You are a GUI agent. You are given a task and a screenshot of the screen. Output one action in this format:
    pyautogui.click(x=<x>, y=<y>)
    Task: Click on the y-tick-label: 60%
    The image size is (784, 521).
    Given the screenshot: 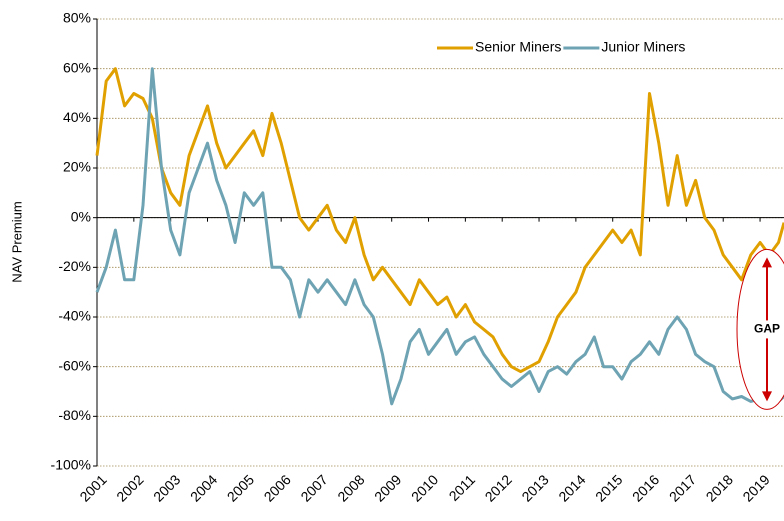 What is the action you would take?
    pyautogui.click(x=77, y=67)
    